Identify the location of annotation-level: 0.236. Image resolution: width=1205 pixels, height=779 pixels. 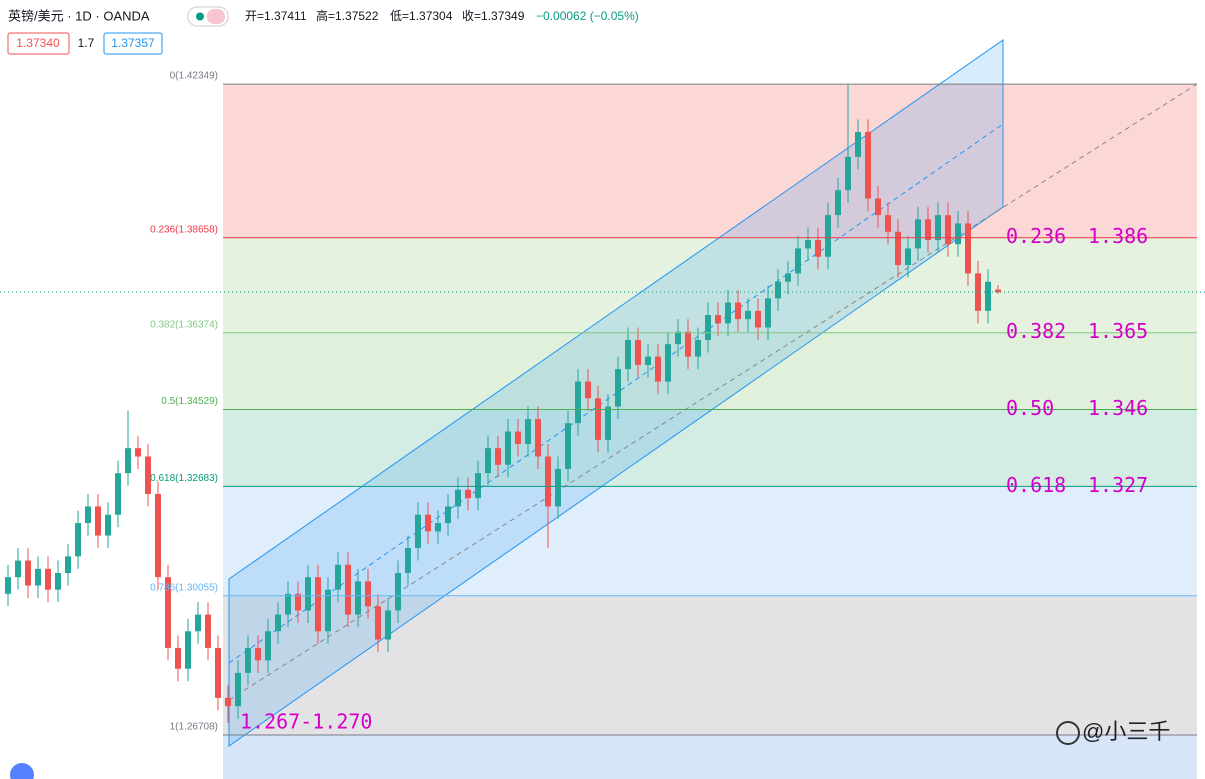
(1036, 236).